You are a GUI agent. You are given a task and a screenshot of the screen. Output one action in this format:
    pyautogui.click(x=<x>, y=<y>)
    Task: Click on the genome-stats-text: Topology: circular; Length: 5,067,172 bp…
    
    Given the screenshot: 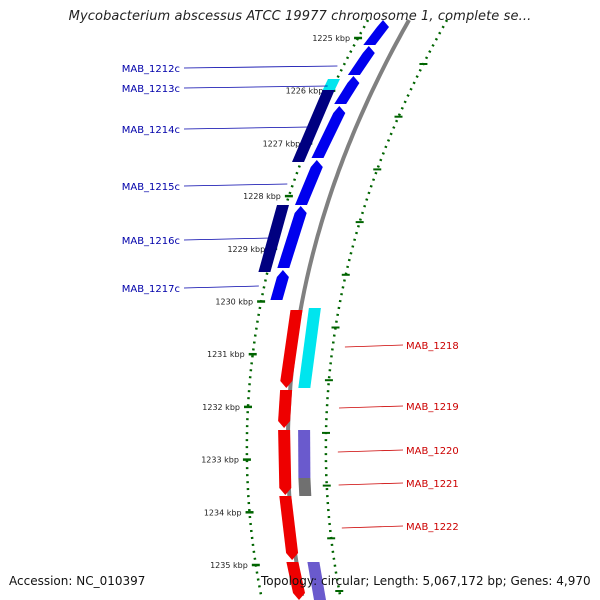 What is the action you would take?
    pyautogui.click(x=426, y=581)
    